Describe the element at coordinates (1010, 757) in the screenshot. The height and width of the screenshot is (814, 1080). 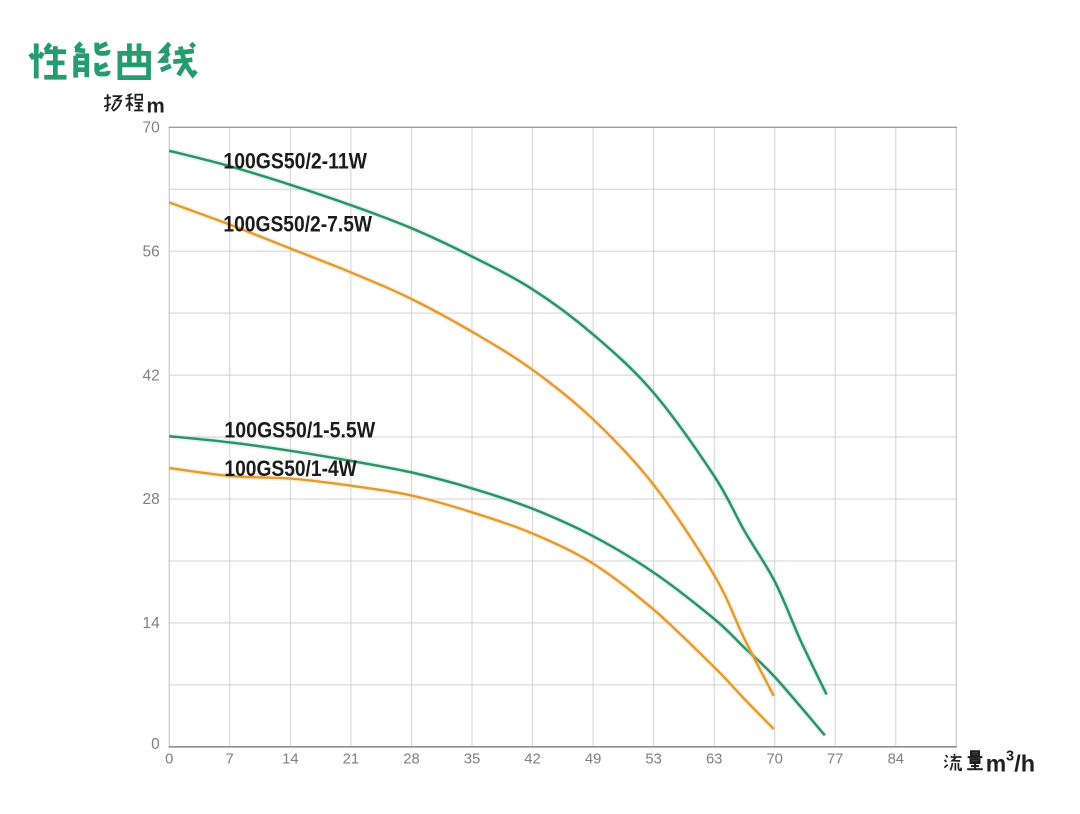
I see `svg-text: 3` at that location.